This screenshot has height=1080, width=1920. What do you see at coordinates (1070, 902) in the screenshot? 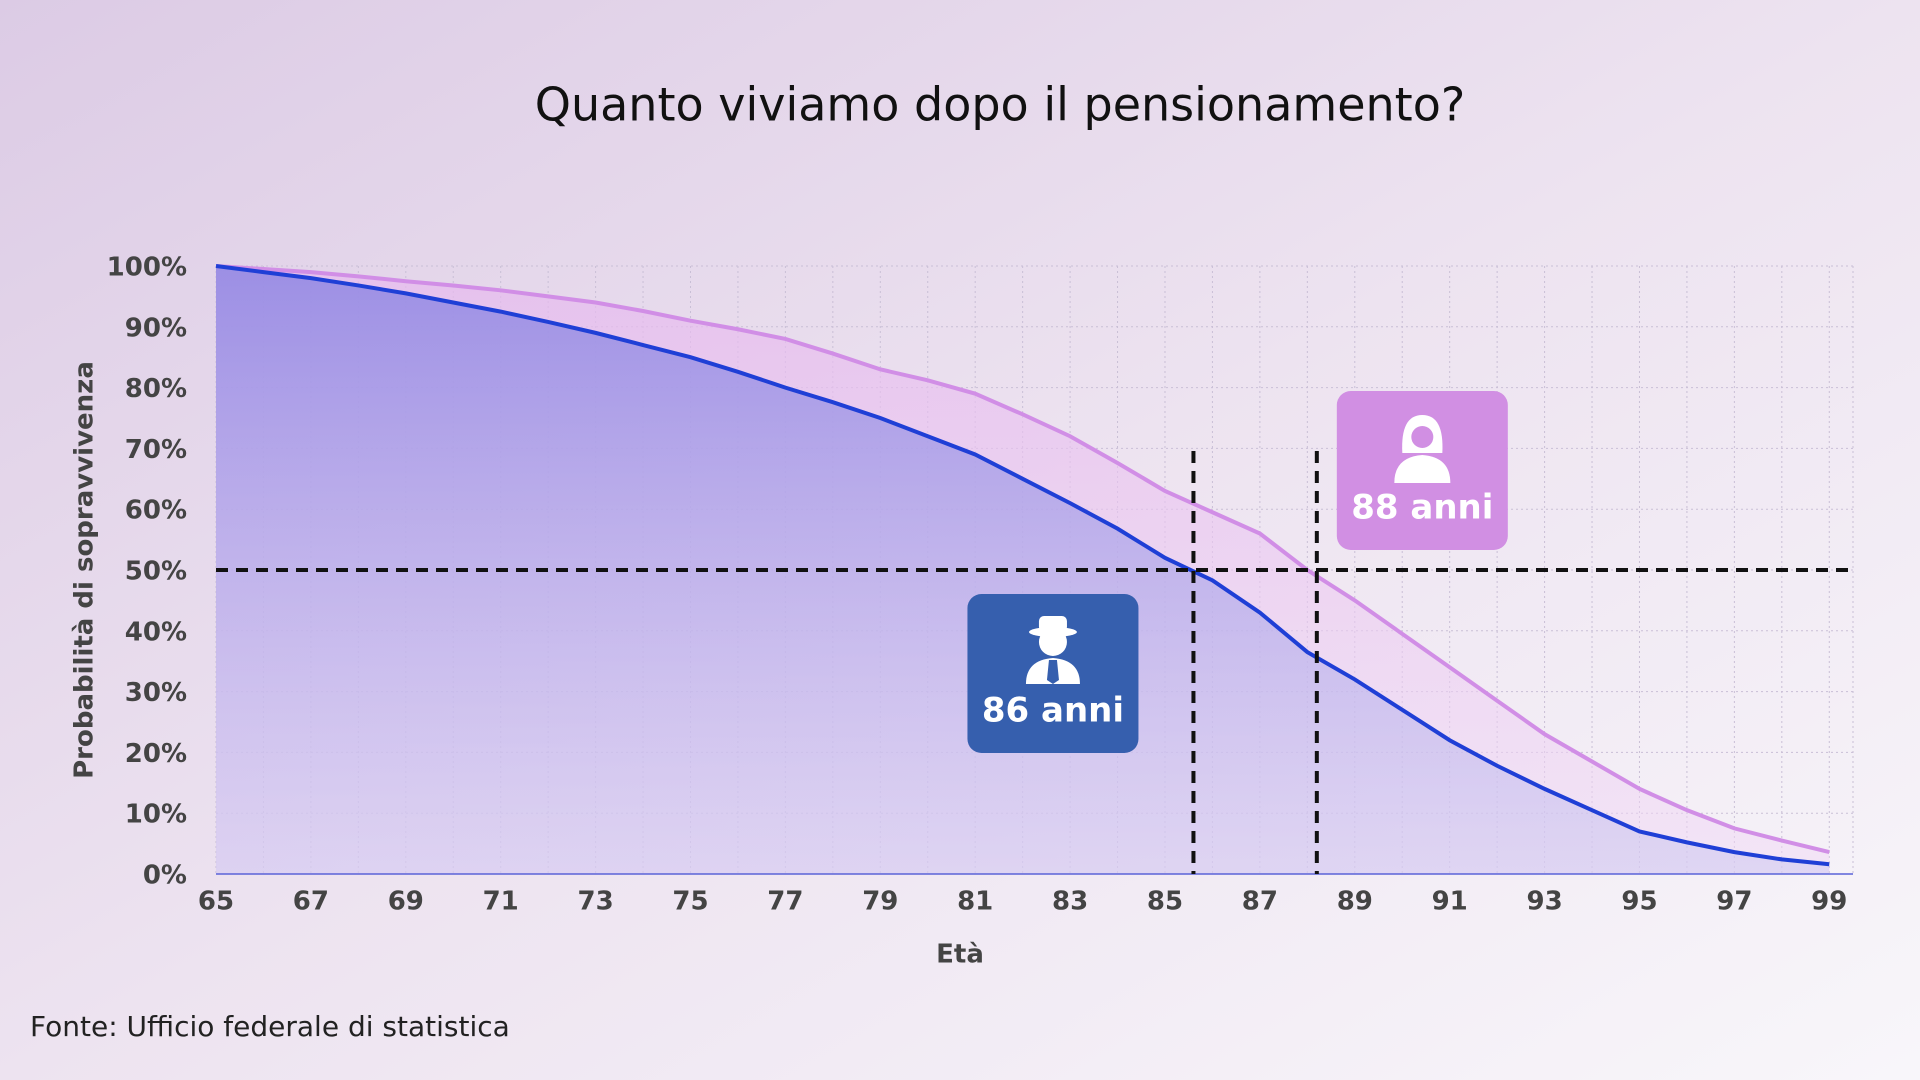
I see `x-tick-label: 83` at bounding box center [1070, 902].